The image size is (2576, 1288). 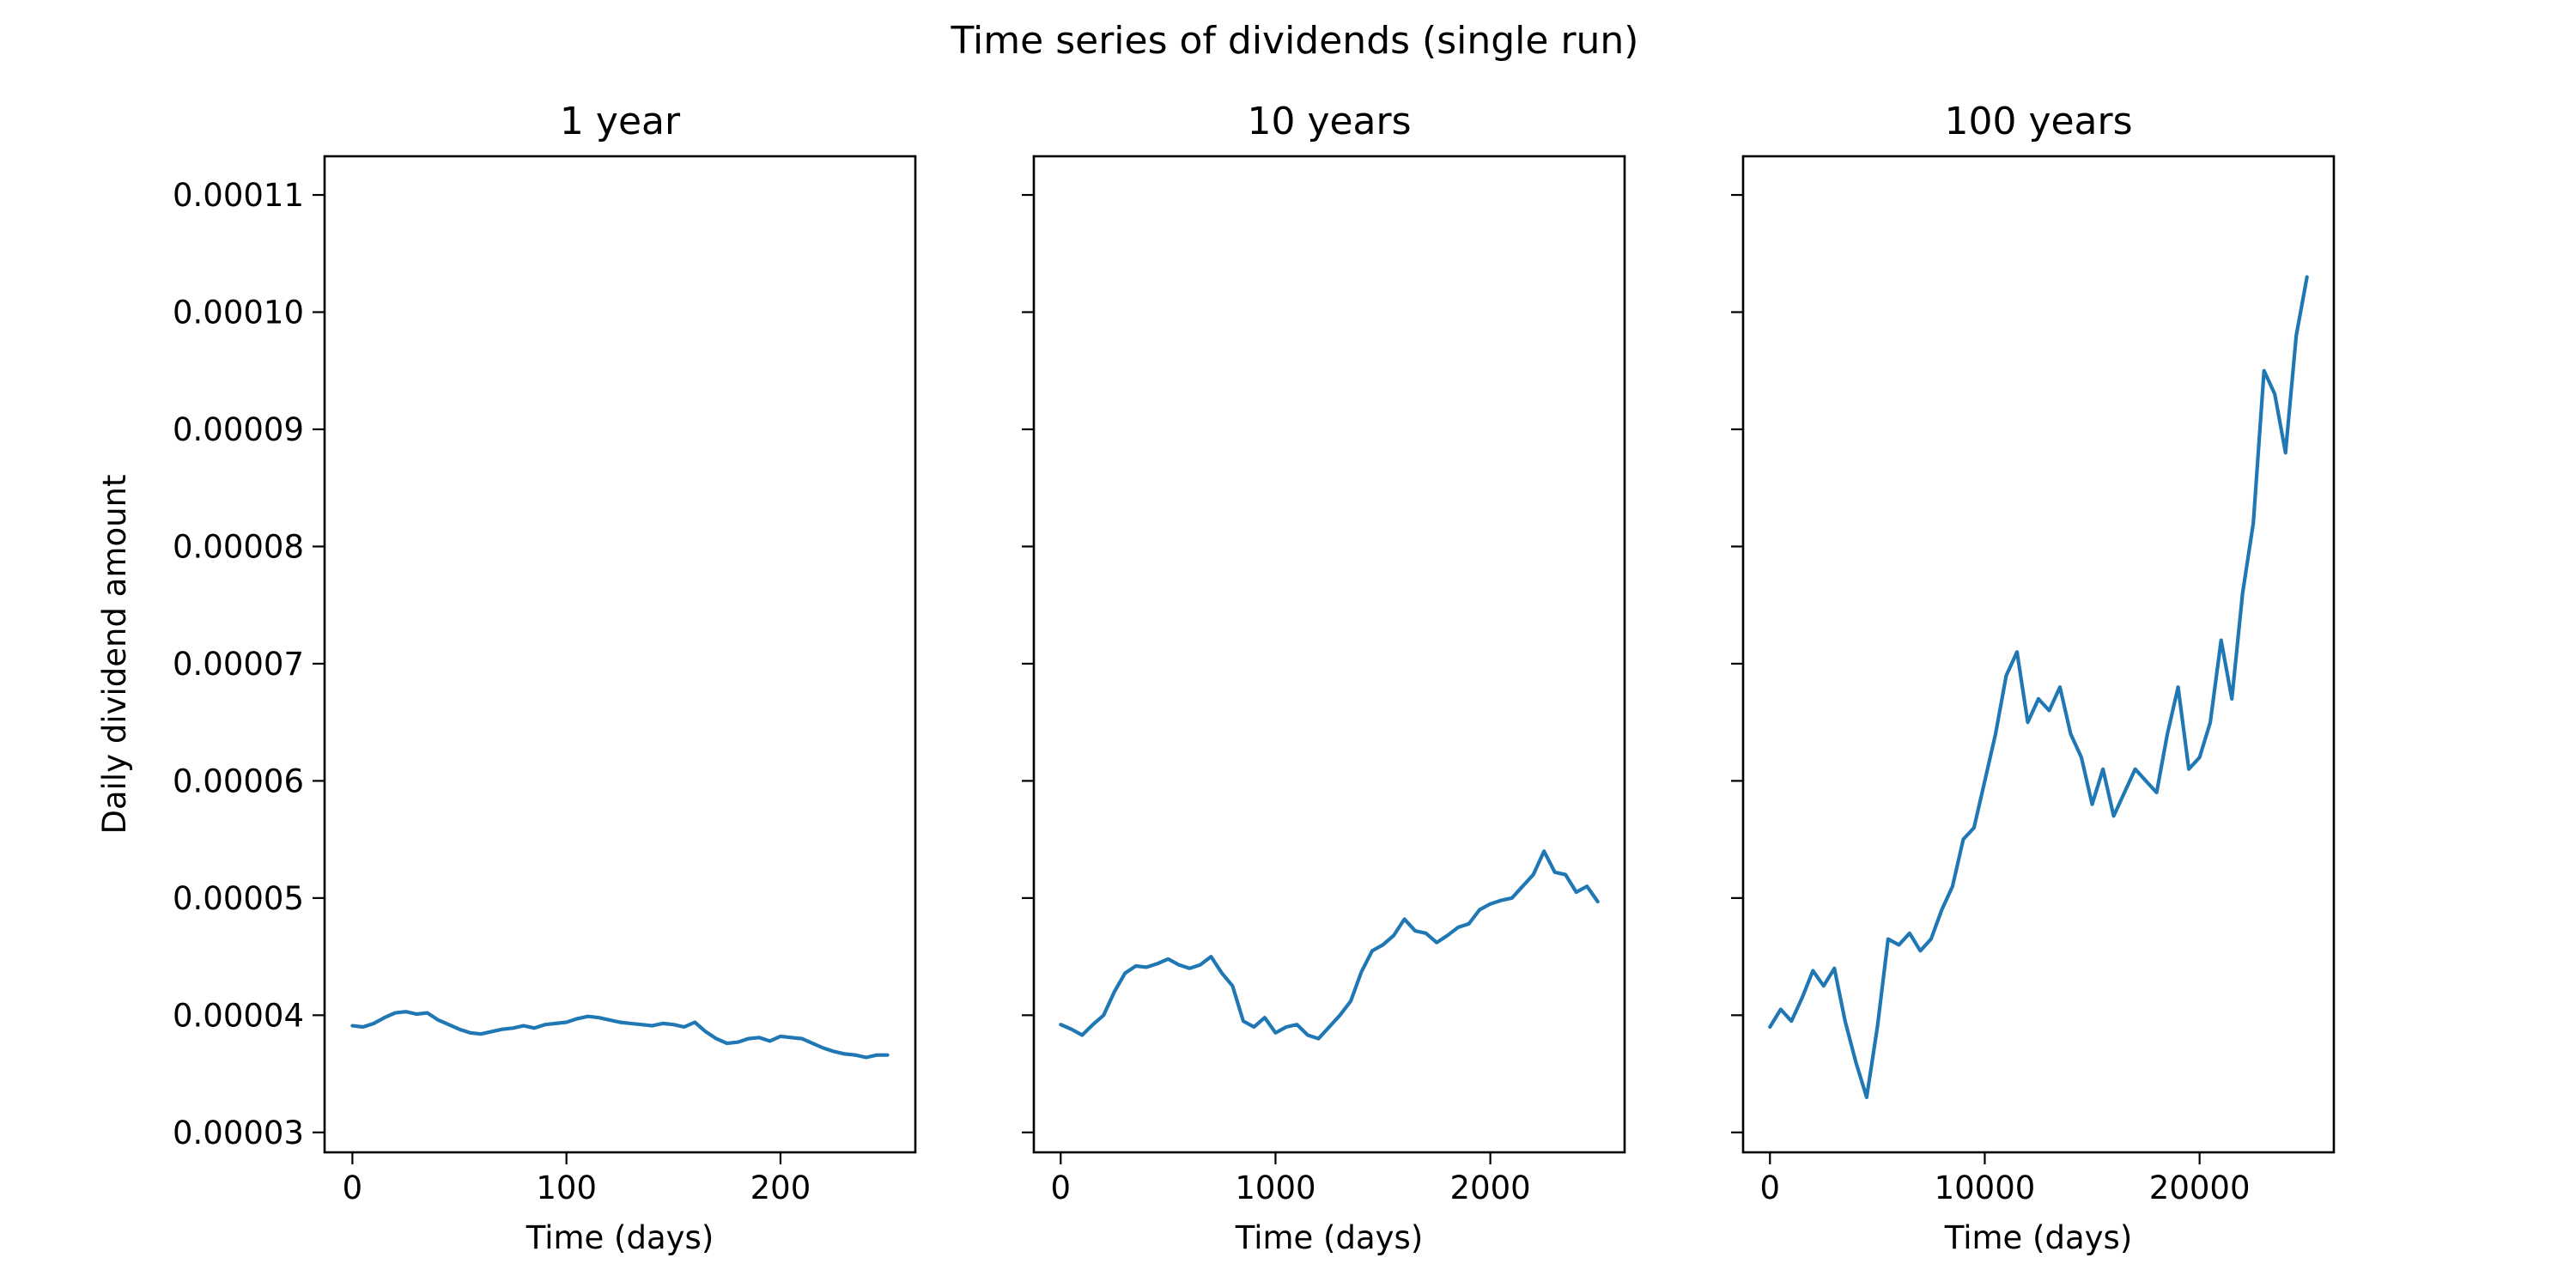 What do you see at coordinates (620, 122) in the screenshot?
I see `panel-title: 1 year` at bounding box center [620, 122].